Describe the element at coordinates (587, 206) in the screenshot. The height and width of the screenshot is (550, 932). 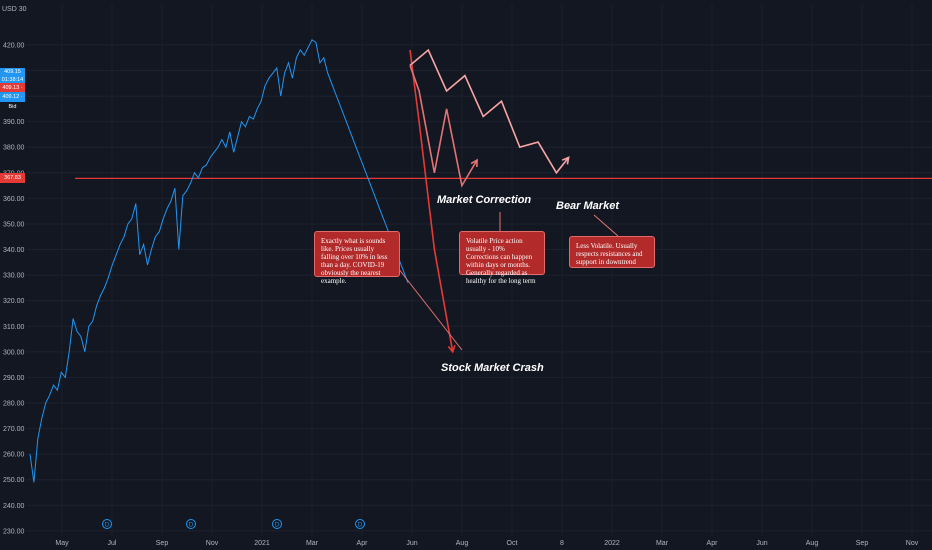
I see `bear-market-label: Bear Market` at that location.